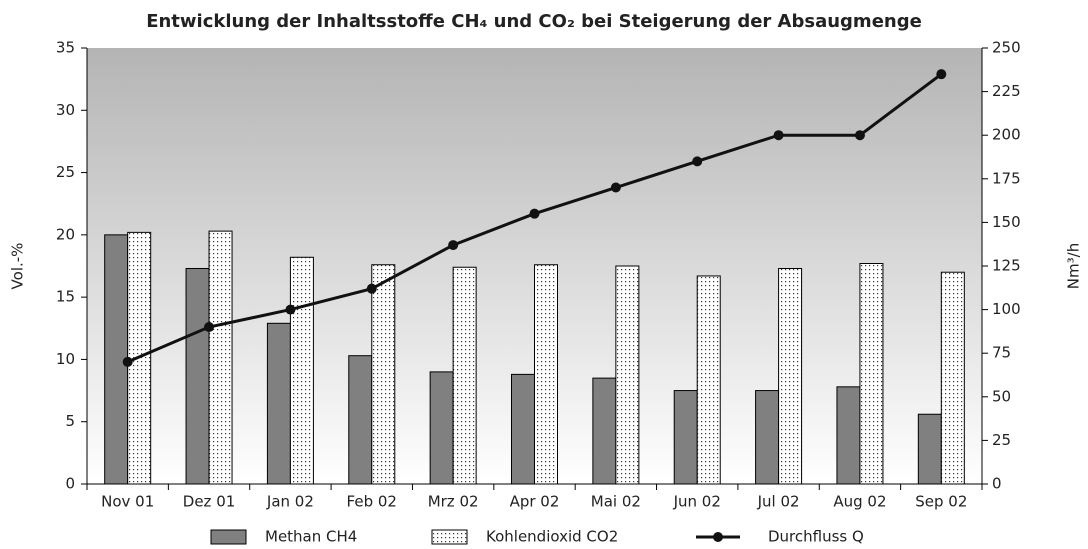  I want to click on y2-tick-label: 75, so click(1001, 353).